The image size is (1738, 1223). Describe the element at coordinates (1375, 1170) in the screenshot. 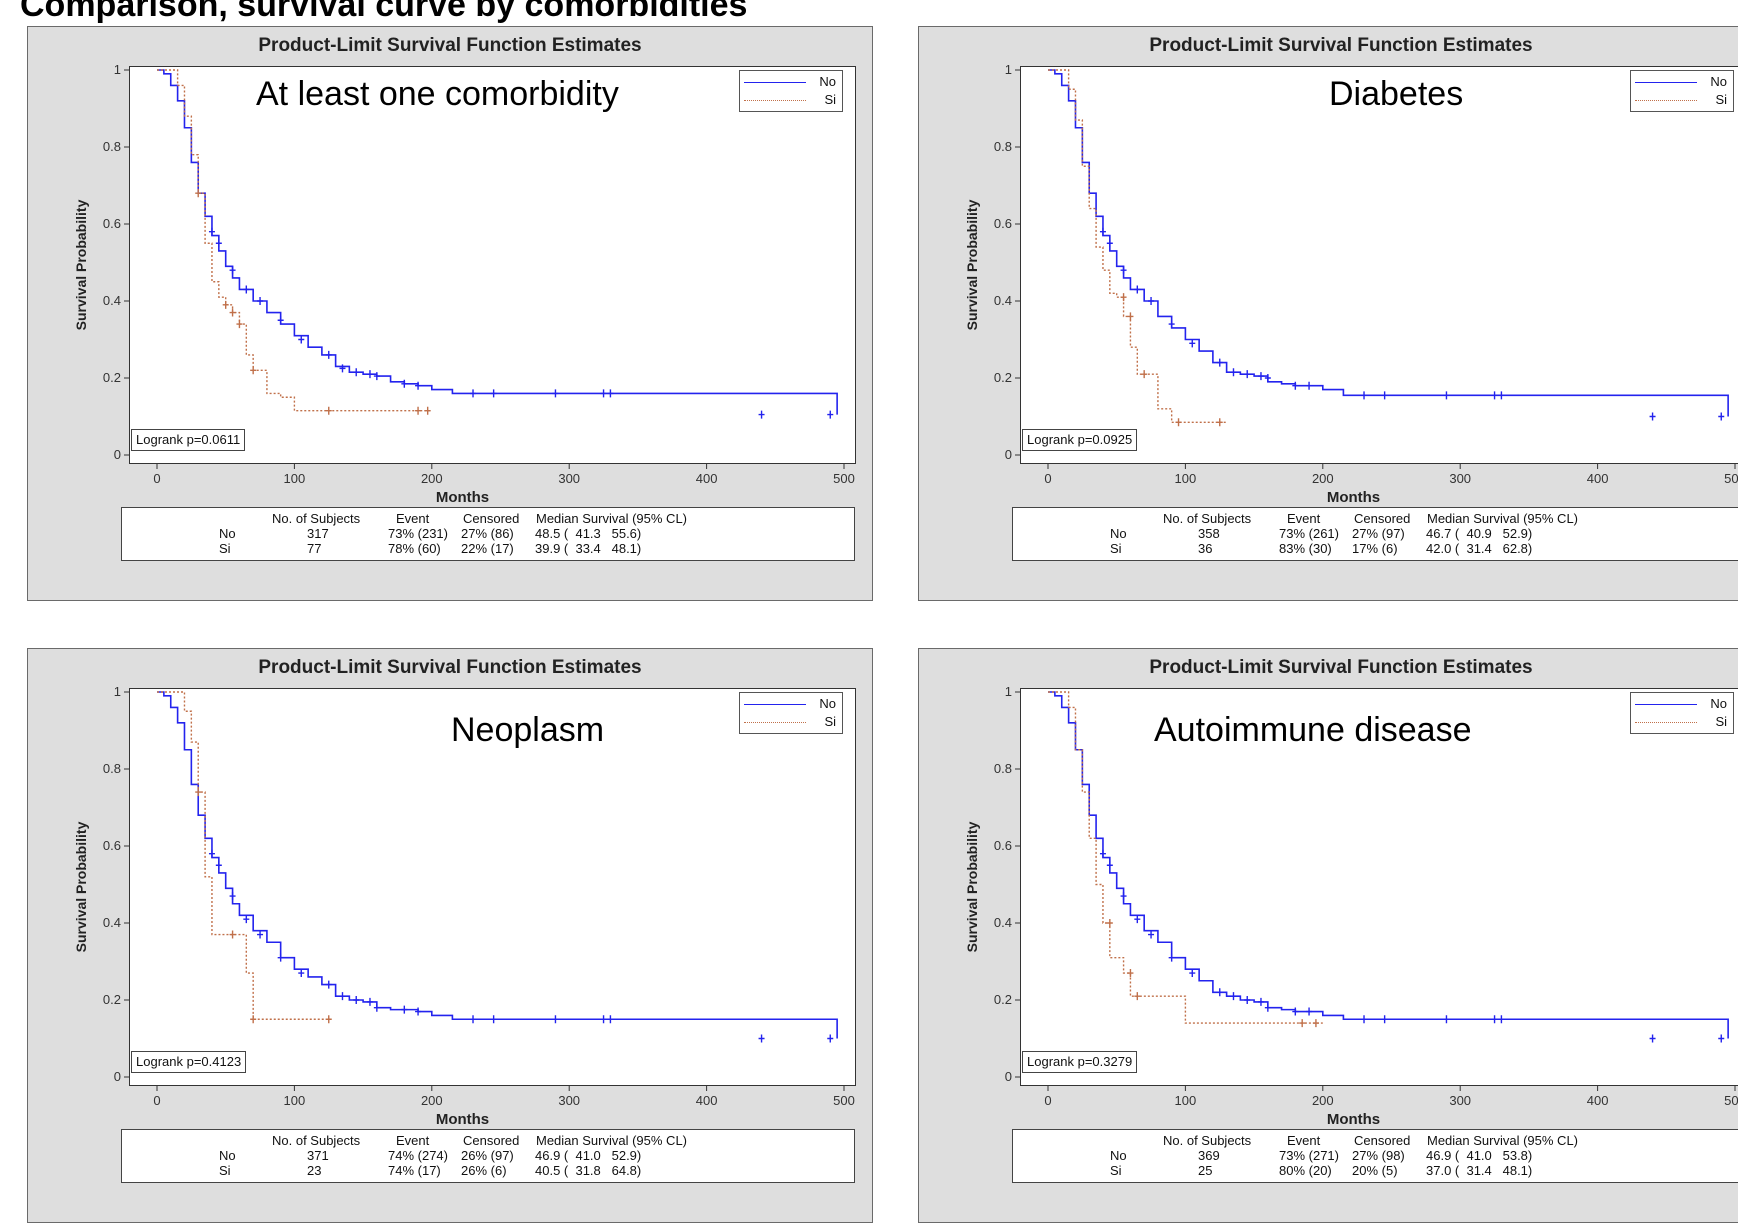

I see `table-cell-censored: 20% (5)` at that location.